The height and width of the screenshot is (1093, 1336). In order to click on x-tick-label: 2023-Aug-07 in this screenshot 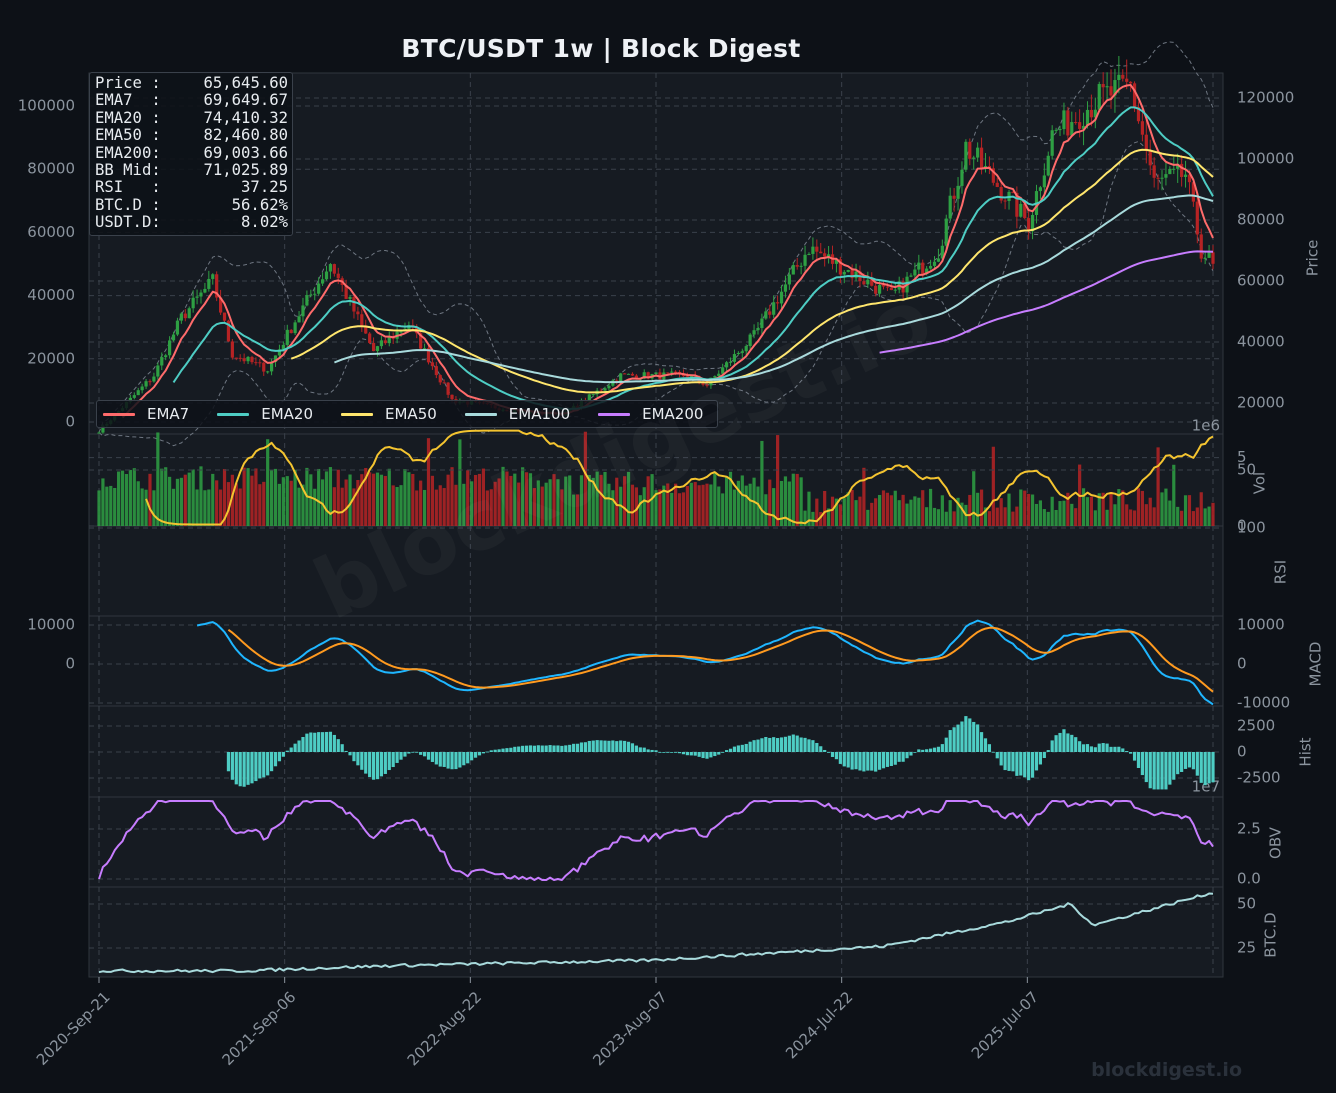, I will do `click(629, 1028)`.